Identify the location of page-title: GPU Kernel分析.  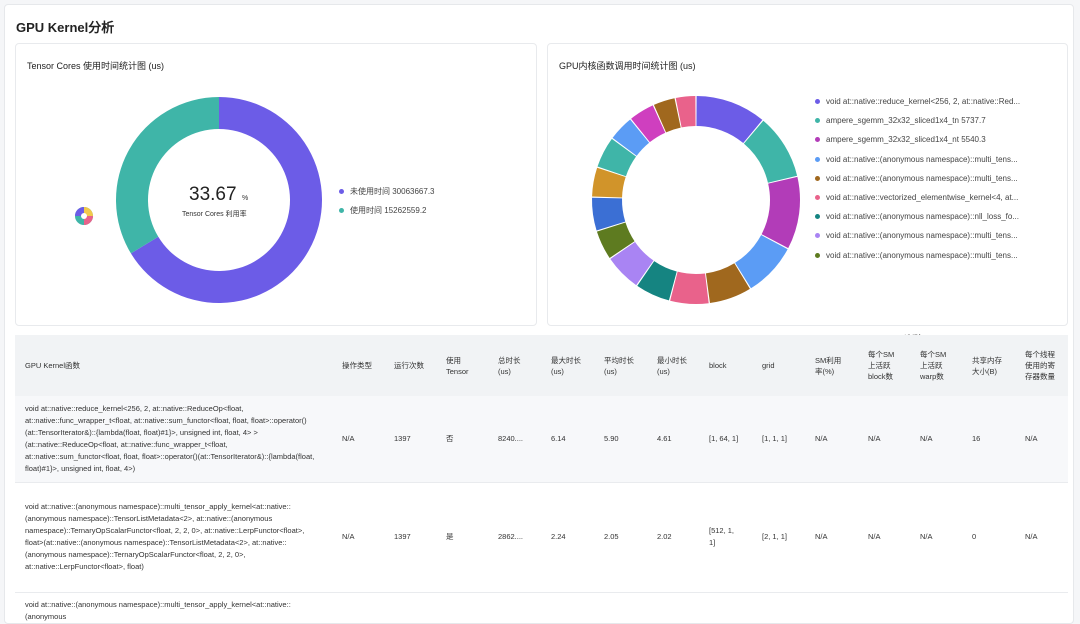
(65, 27).